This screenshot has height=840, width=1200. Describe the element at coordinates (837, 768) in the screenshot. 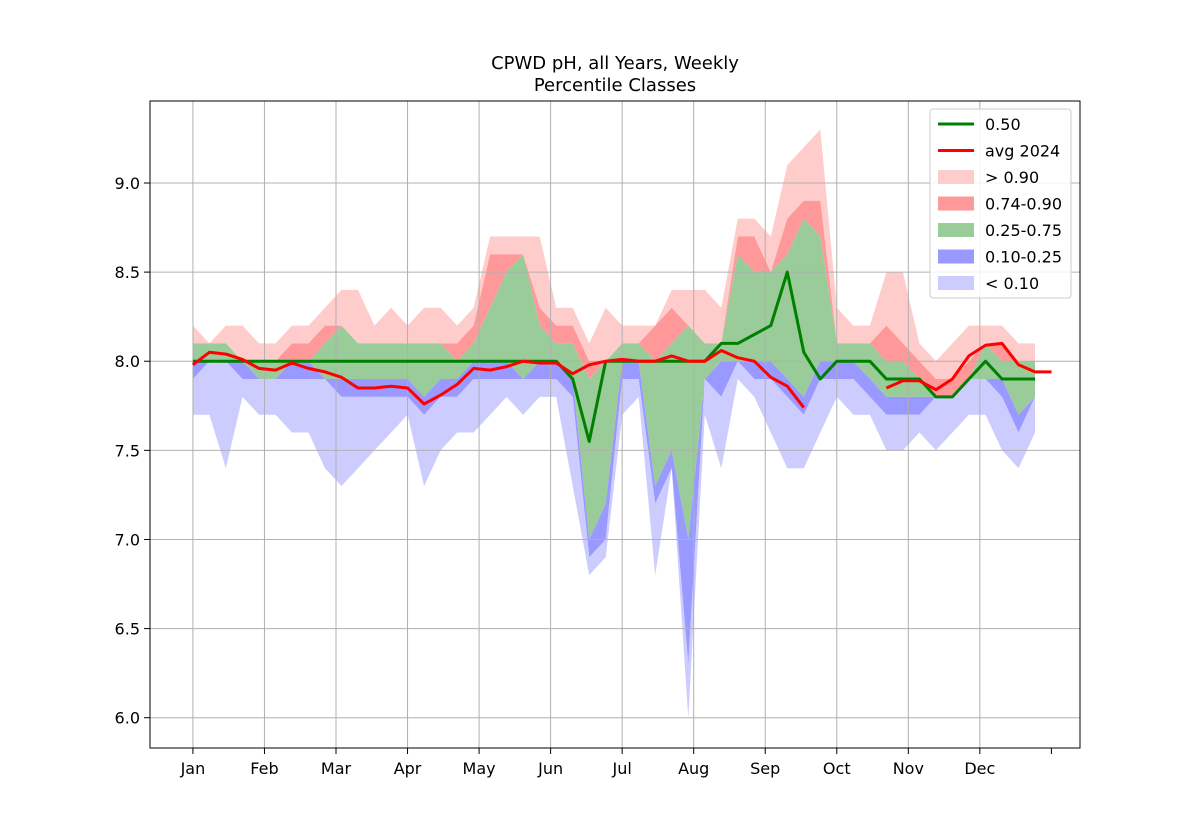

I see `x-tick-label: Oct` at that location.